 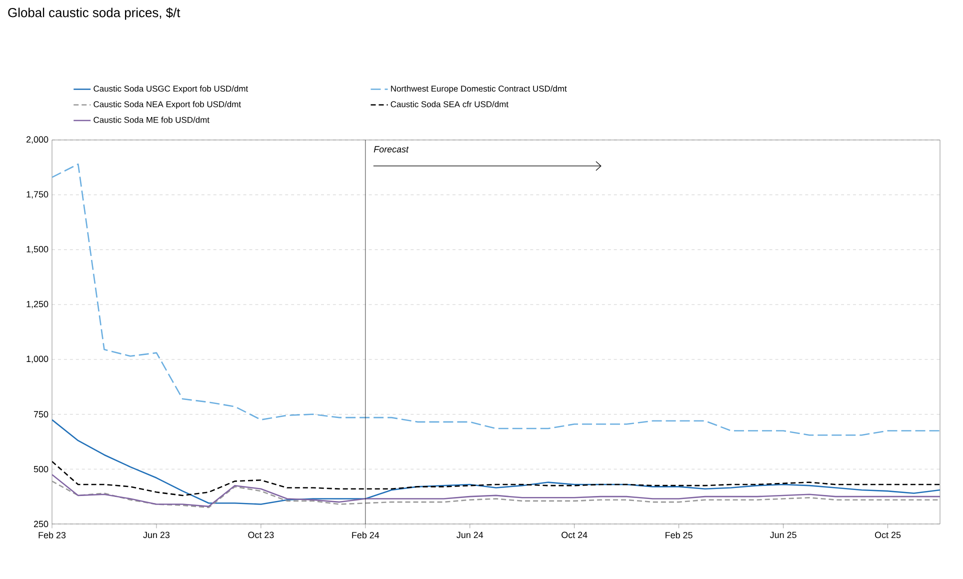 What do you see at coordinates (41, 524) in the screenshot?
I see `y-tick-label: 250` at bounding box center [41, 524].